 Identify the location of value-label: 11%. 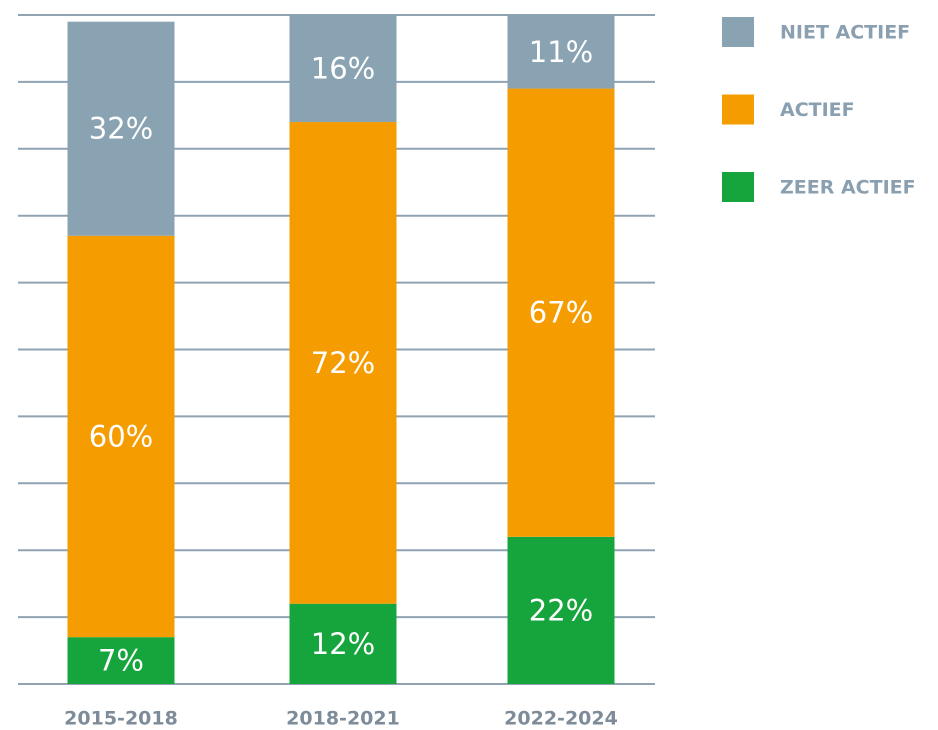
(561, 52).